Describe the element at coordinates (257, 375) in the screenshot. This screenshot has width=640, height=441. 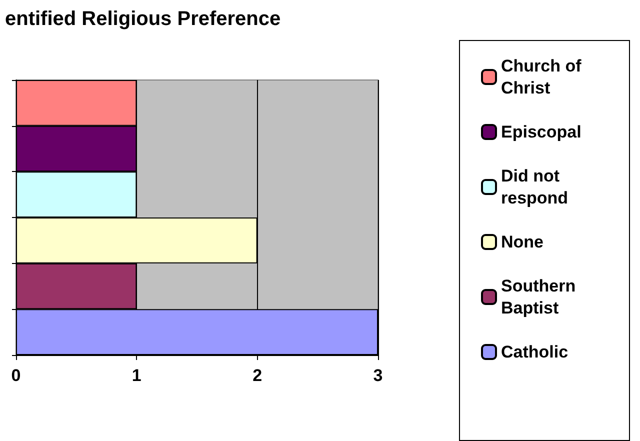
I see `x-tick-label: 2` at that location.